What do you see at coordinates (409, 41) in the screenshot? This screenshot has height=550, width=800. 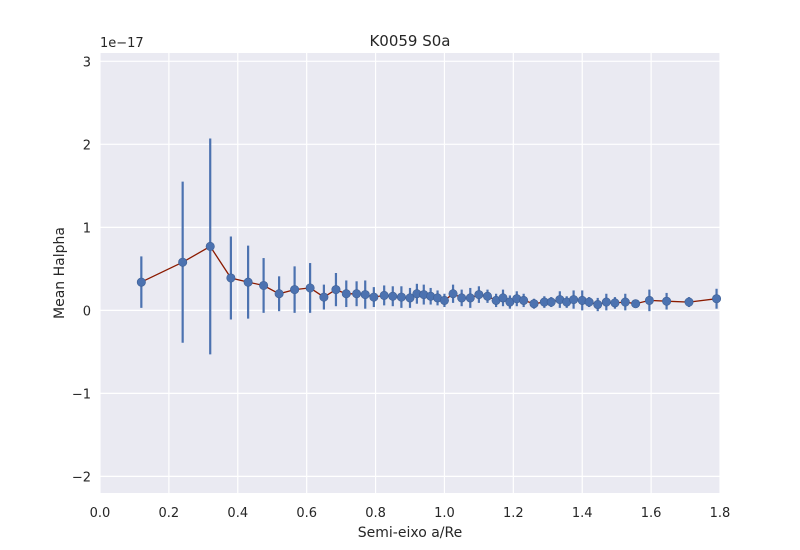 I see `chart-title: K0059 S0a` at bounding box center [409, 41].